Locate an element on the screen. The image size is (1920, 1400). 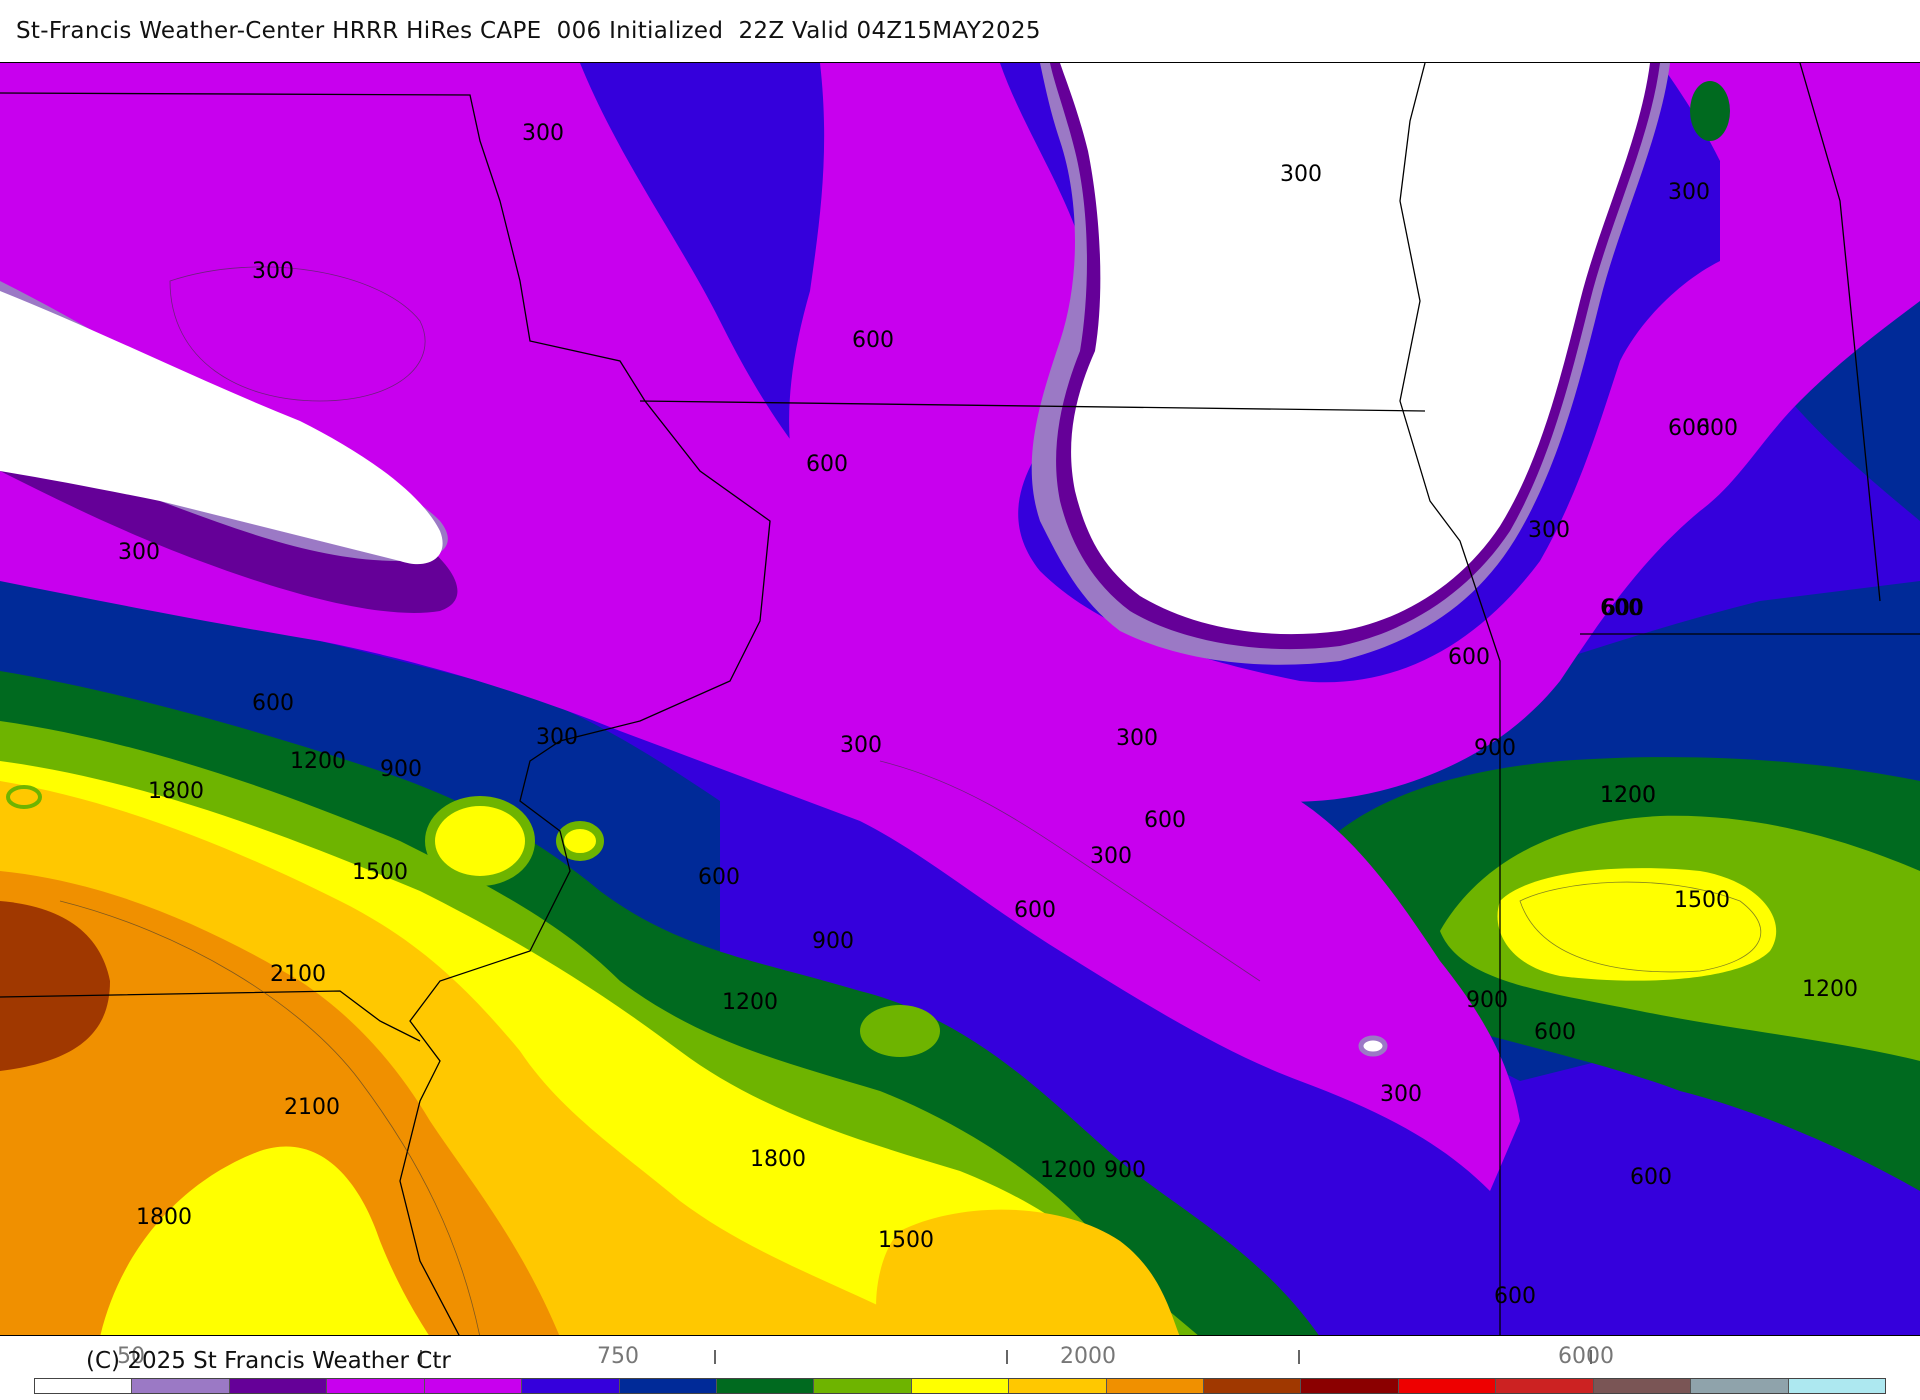
cape-fill-1800-east is located at coordinates (1637, 924).